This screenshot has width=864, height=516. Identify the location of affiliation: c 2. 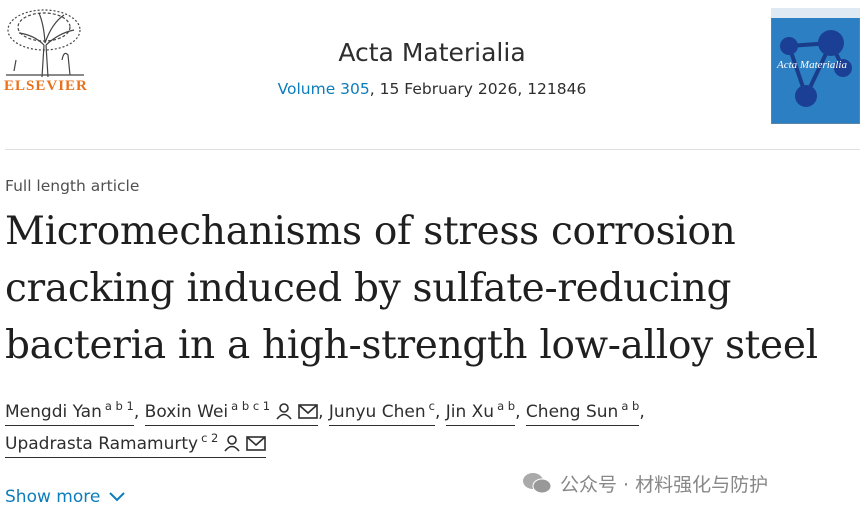
(210, 438).